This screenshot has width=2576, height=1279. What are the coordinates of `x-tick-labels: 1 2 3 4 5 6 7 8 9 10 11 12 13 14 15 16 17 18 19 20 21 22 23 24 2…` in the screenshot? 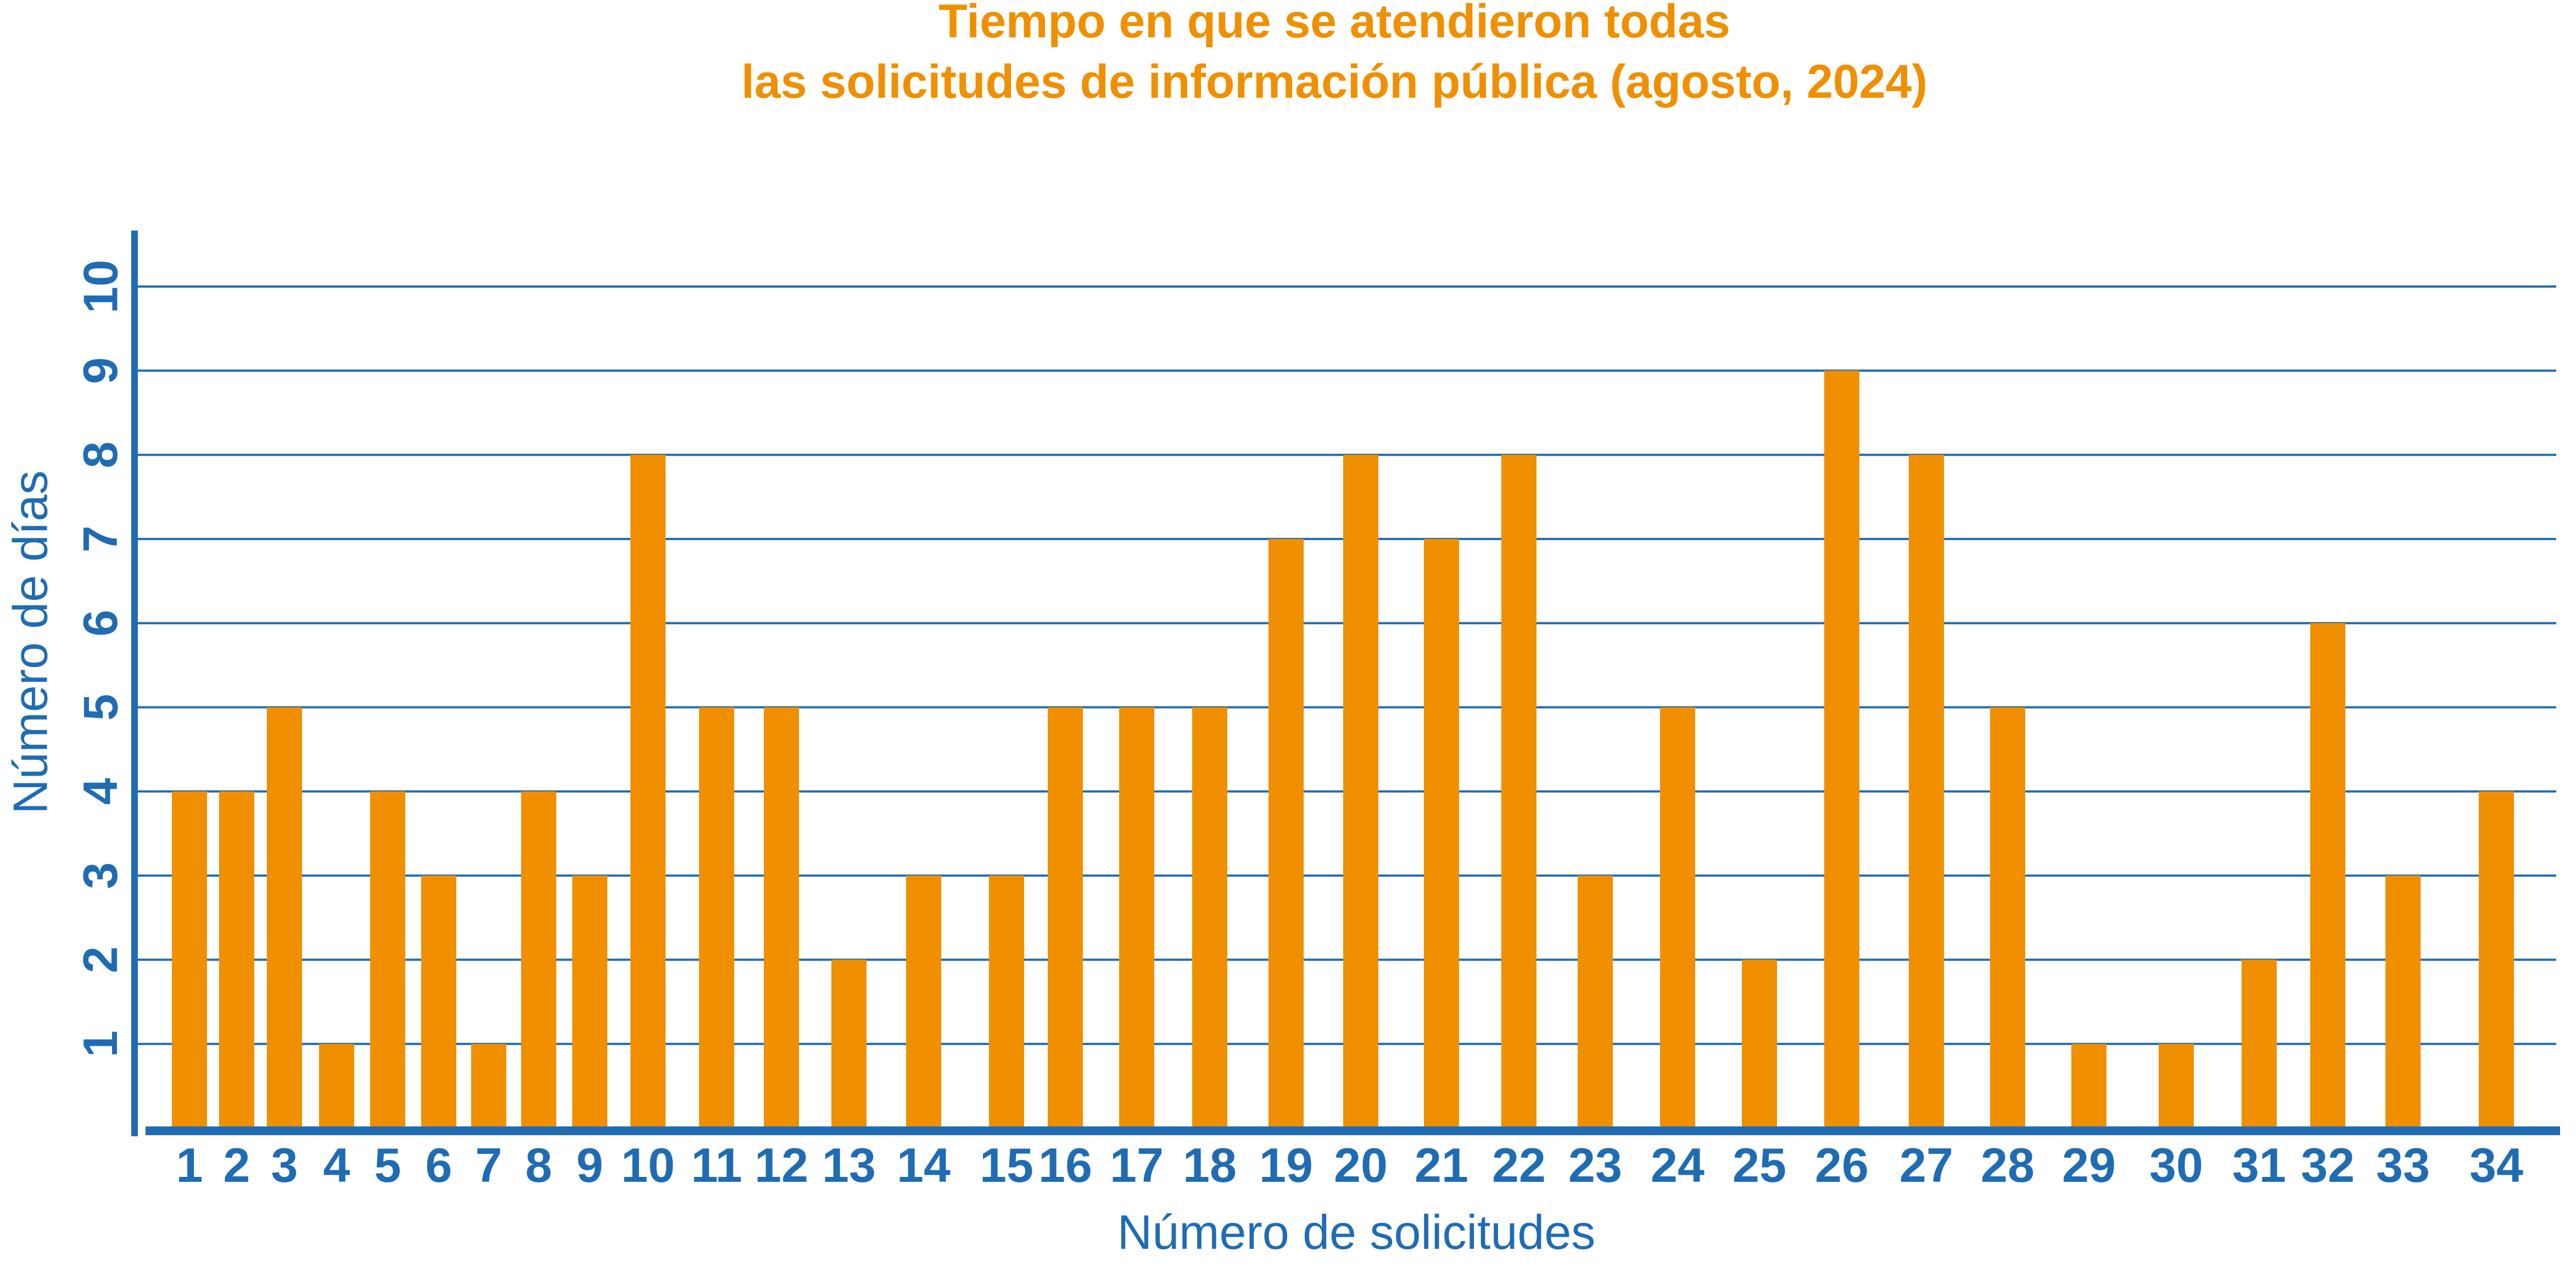 It's located at (1350, 1165).